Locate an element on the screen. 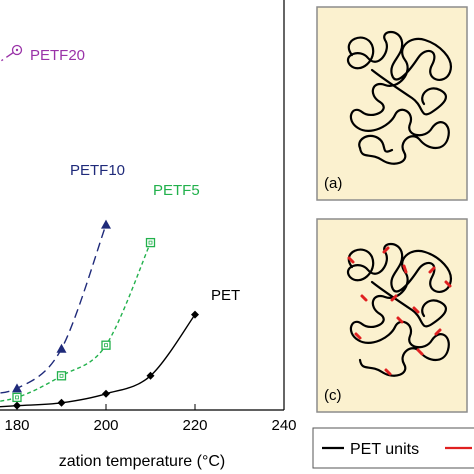 The width and height of the screenshot is (474, 474). x-tick-label: 240 is located at coordinates (283, 425).